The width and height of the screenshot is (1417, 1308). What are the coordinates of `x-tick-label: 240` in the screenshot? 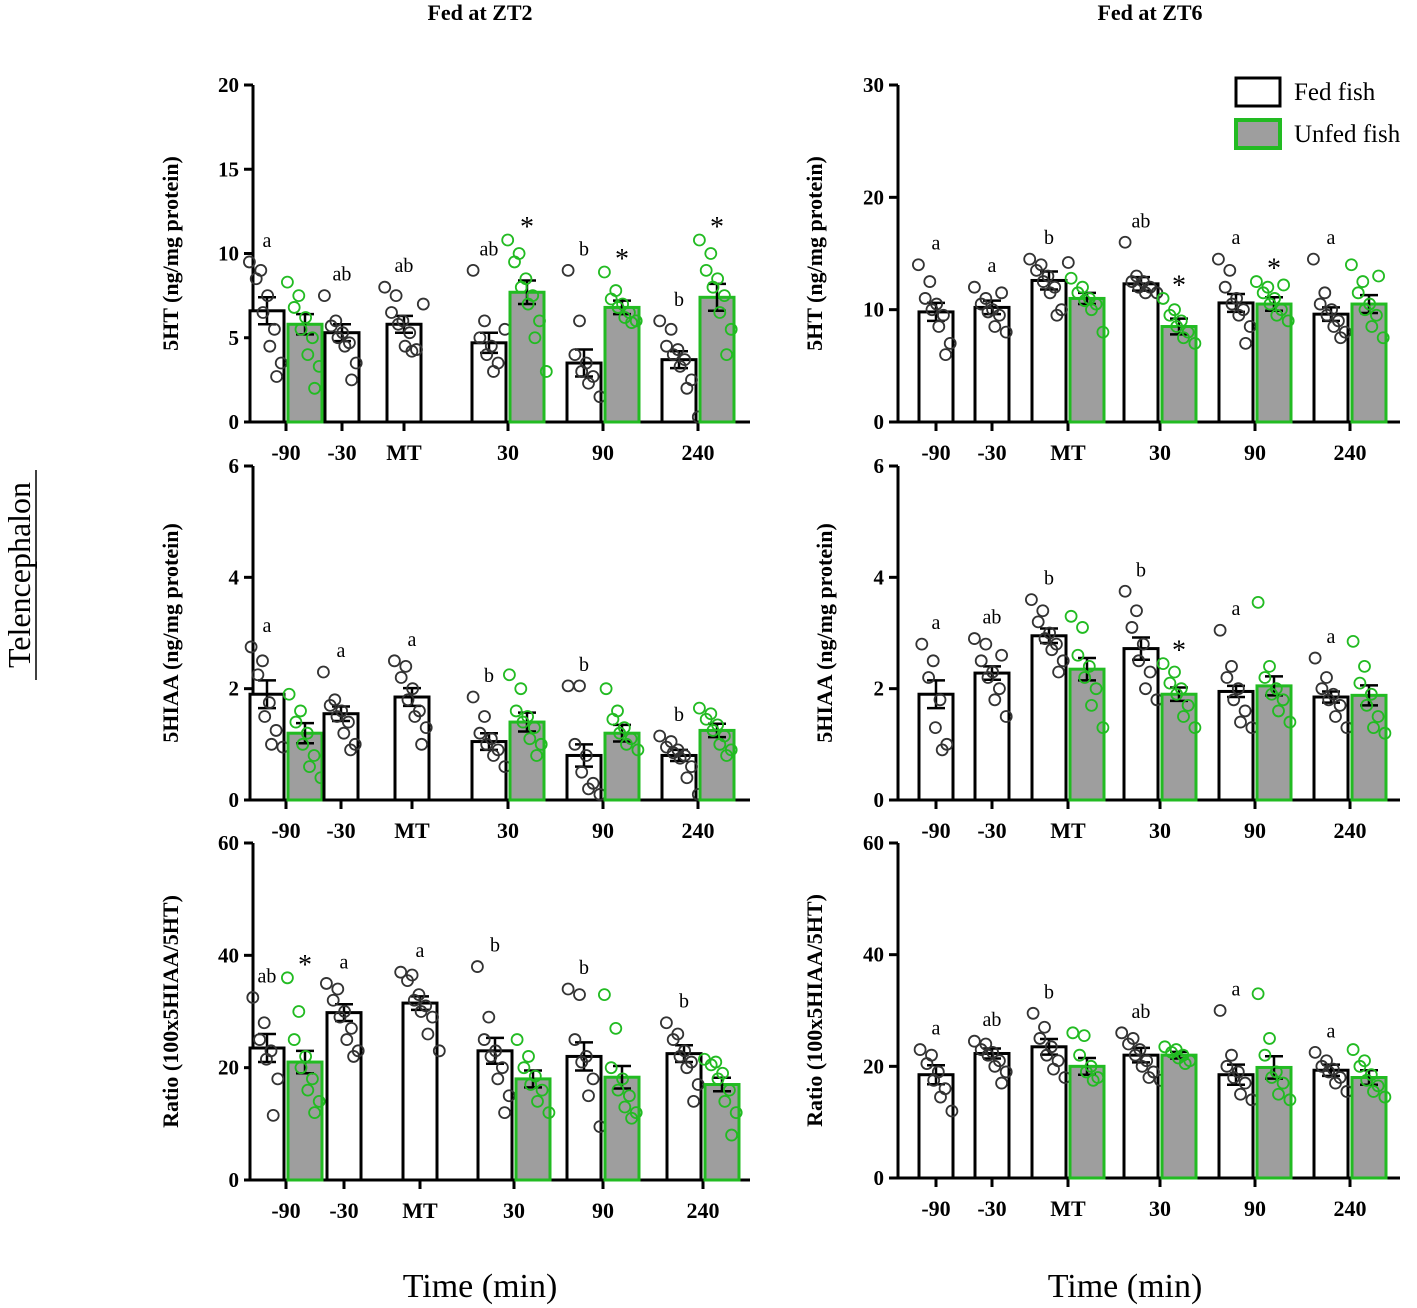 It's located at (698, 452).